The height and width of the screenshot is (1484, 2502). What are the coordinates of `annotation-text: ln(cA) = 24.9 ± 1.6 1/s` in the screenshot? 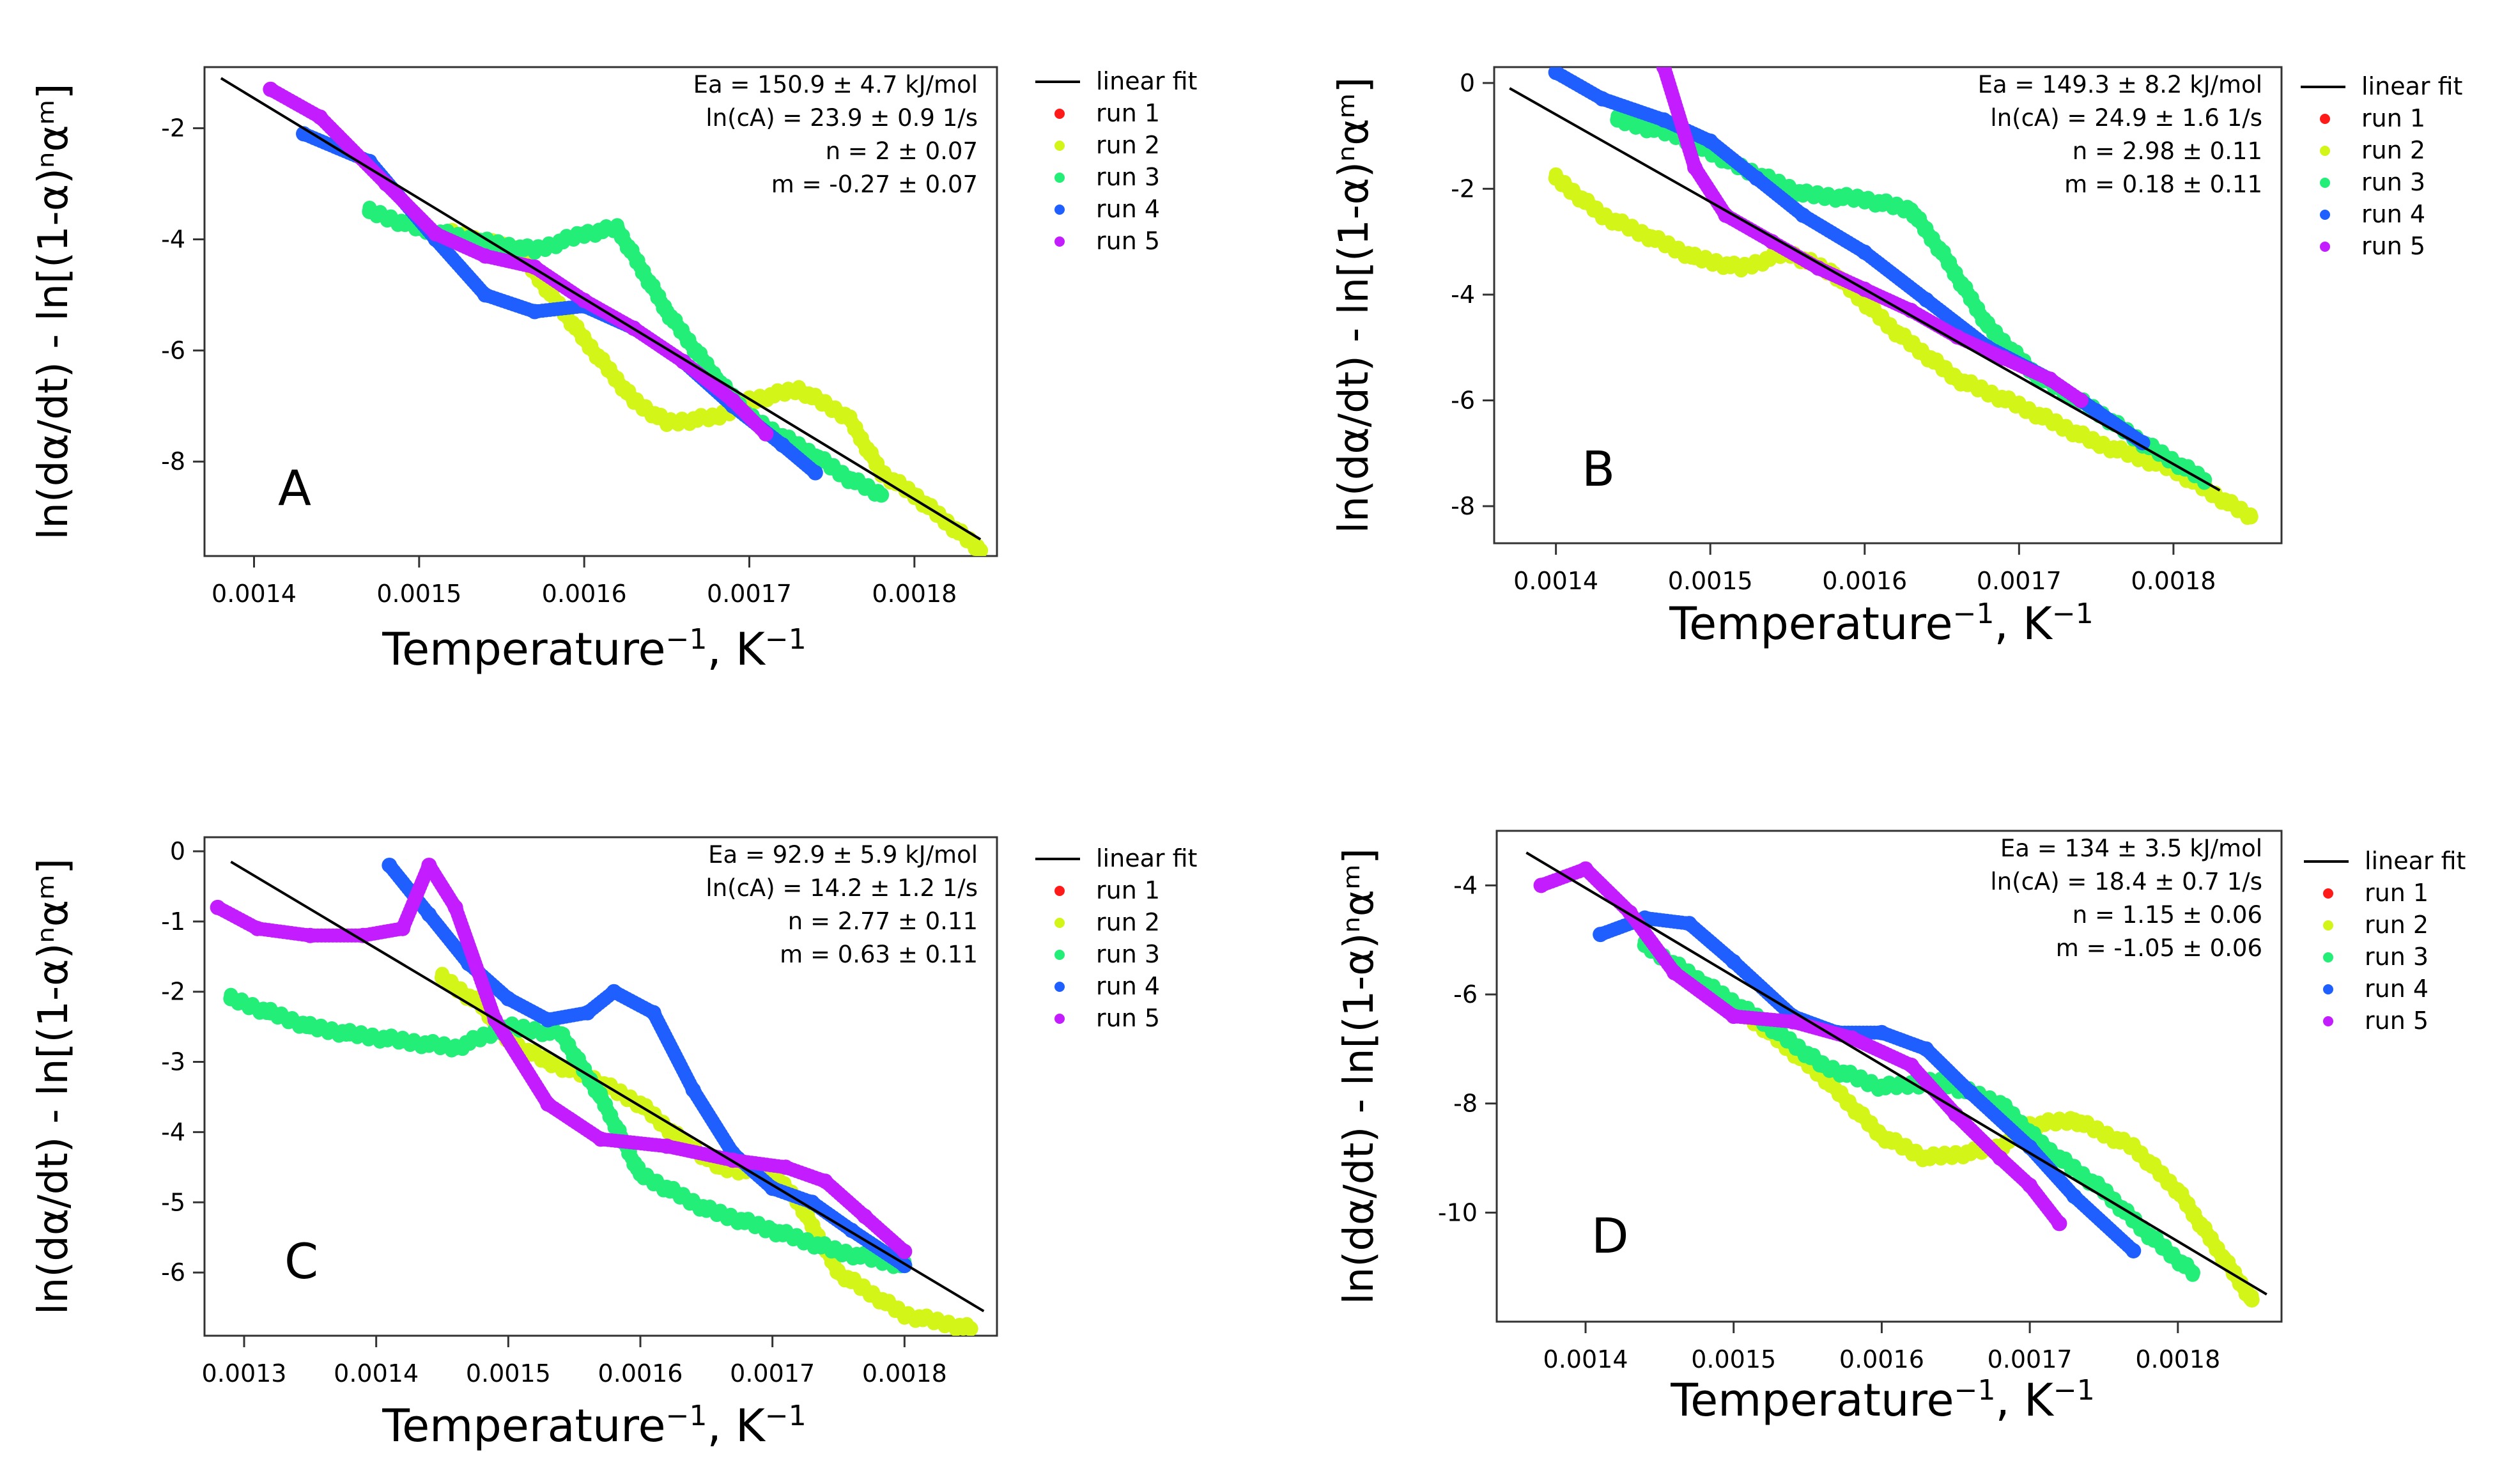 It's located at (2126, 118).